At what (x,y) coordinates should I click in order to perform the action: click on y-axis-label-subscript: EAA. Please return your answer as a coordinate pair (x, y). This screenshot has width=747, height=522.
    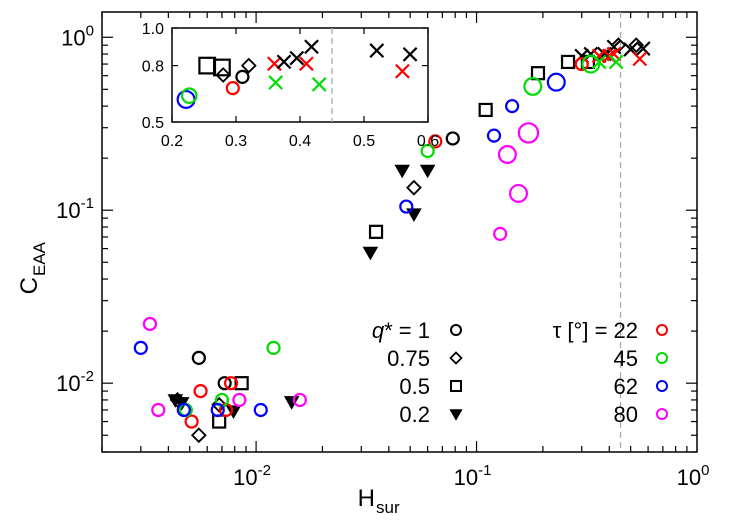
    Looking at the image, I should click on (39, 258).